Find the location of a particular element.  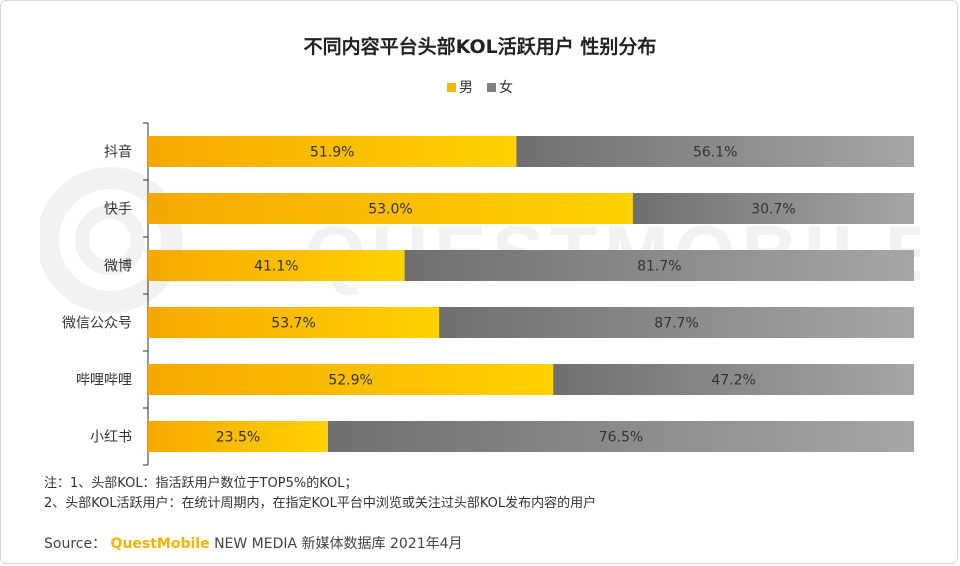

legend-item-male: 男 is located at coordinates (460, 87).